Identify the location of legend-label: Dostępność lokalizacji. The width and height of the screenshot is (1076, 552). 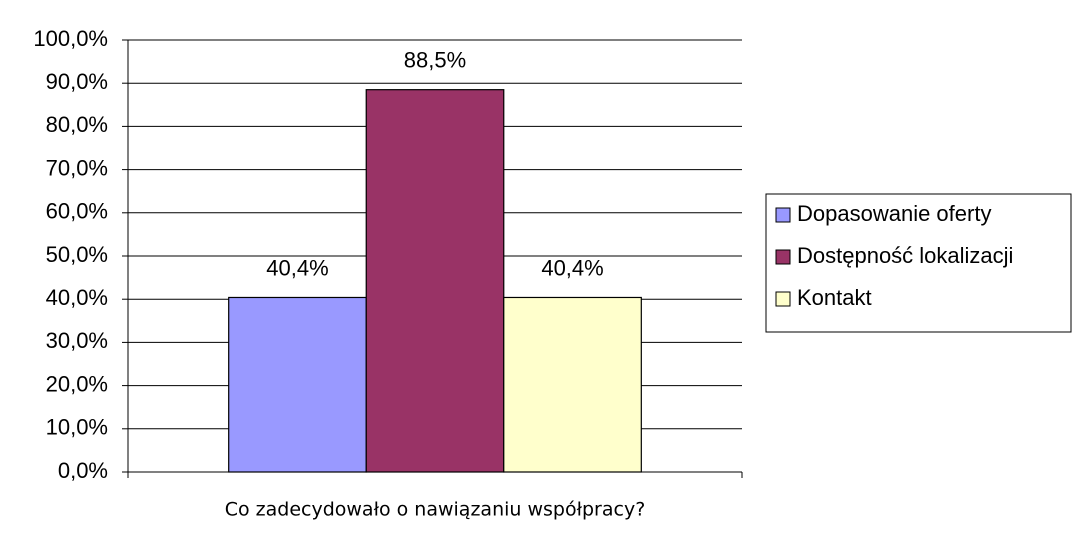
(905, 255).